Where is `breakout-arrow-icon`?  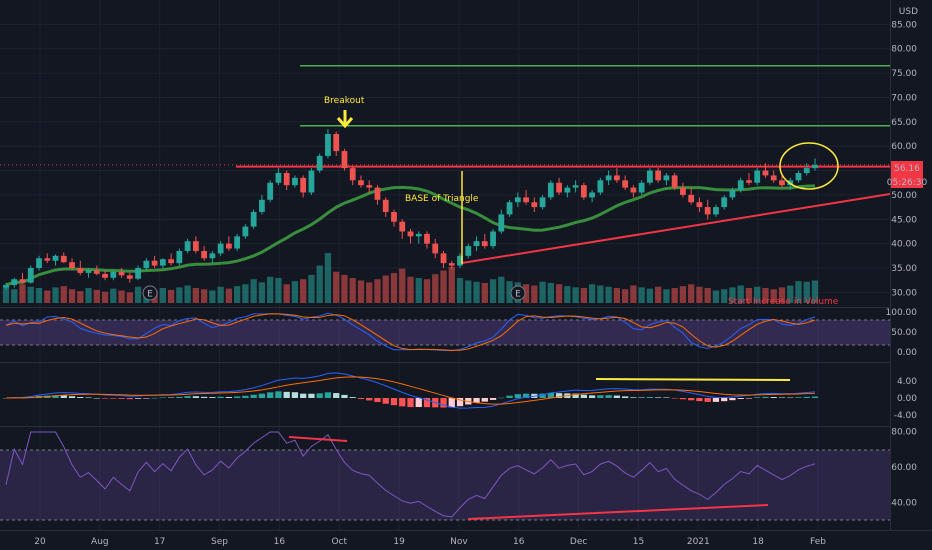 breakout-arrow-icon is located at coordinates (345, 119).